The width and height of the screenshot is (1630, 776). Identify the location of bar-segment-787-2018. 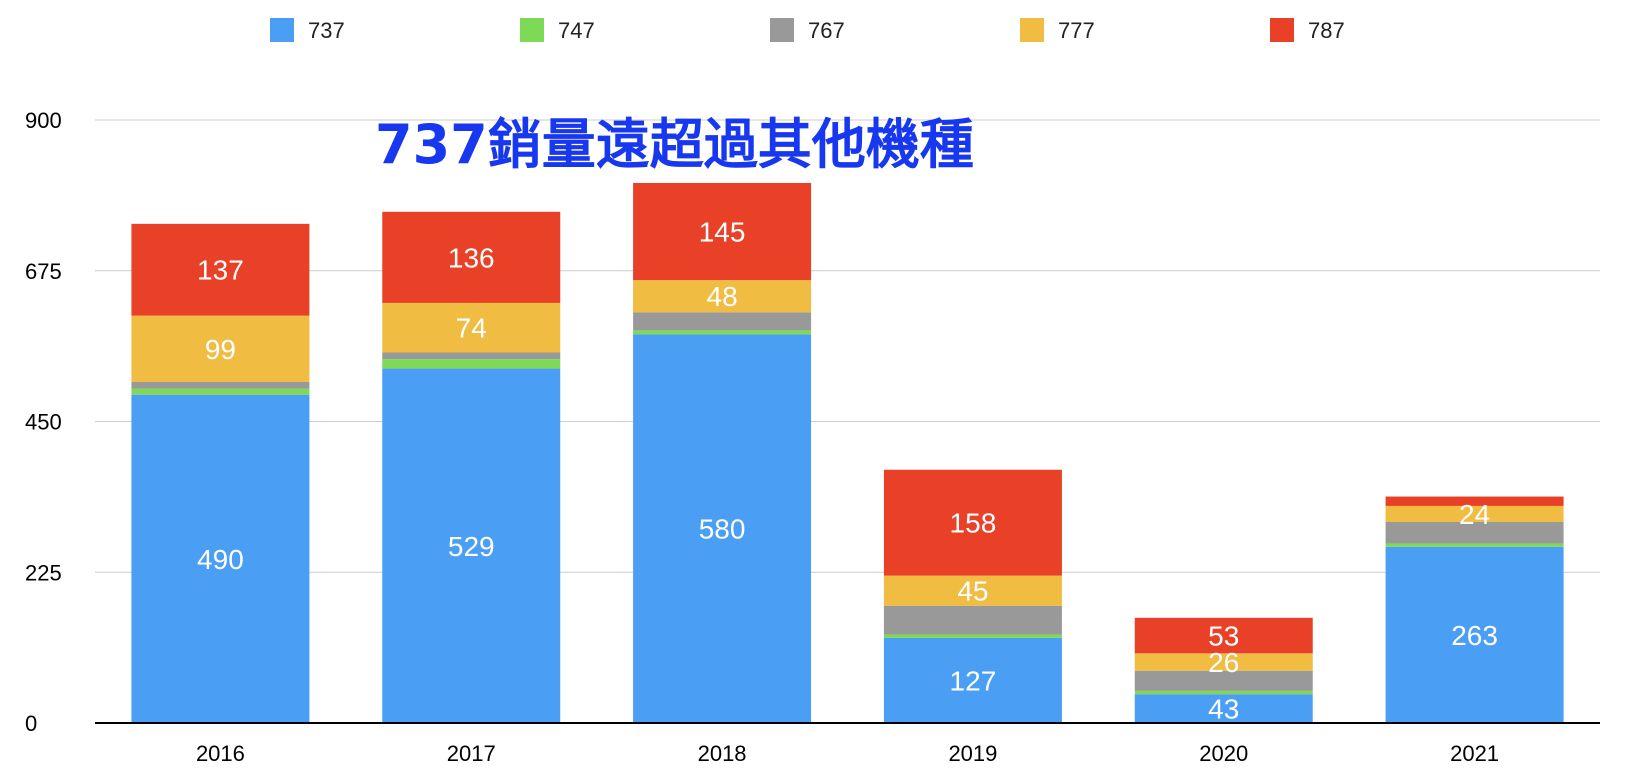
(722, 231).